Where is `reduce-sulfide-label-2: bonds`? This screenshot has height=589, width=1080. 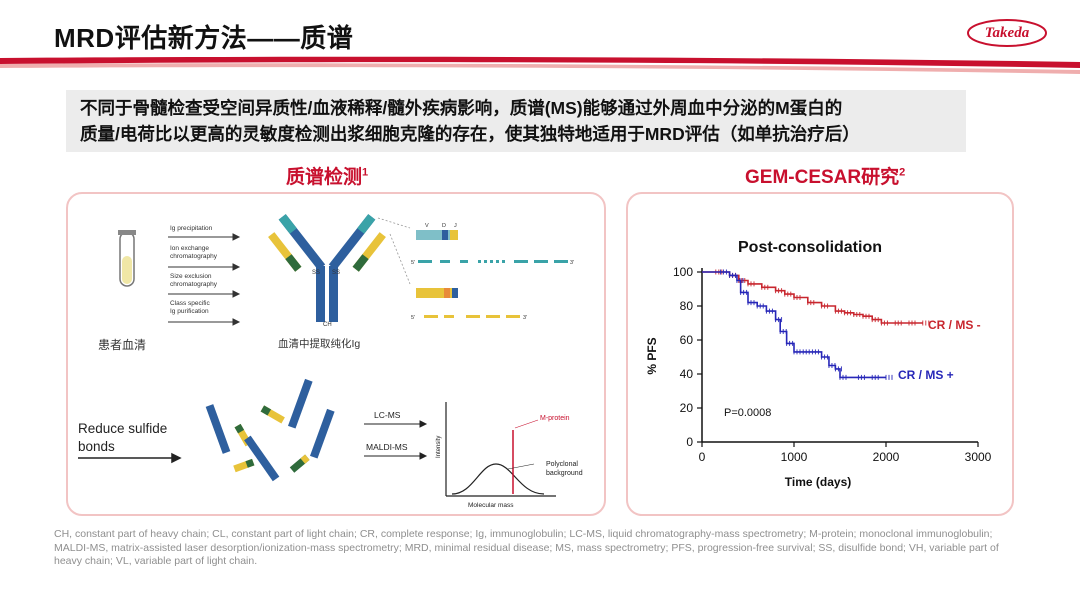 reduce-sulfide-label-2: bonds is located at coordinates (96, 446).